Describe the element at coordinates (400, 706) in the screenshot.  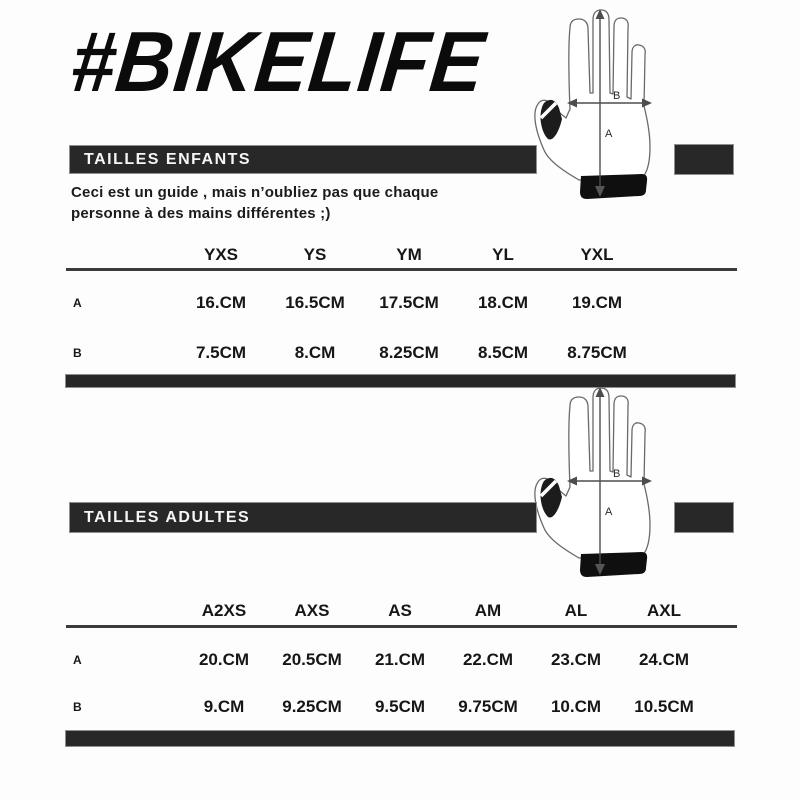
I see `size-value: 9.5CM` at that location.